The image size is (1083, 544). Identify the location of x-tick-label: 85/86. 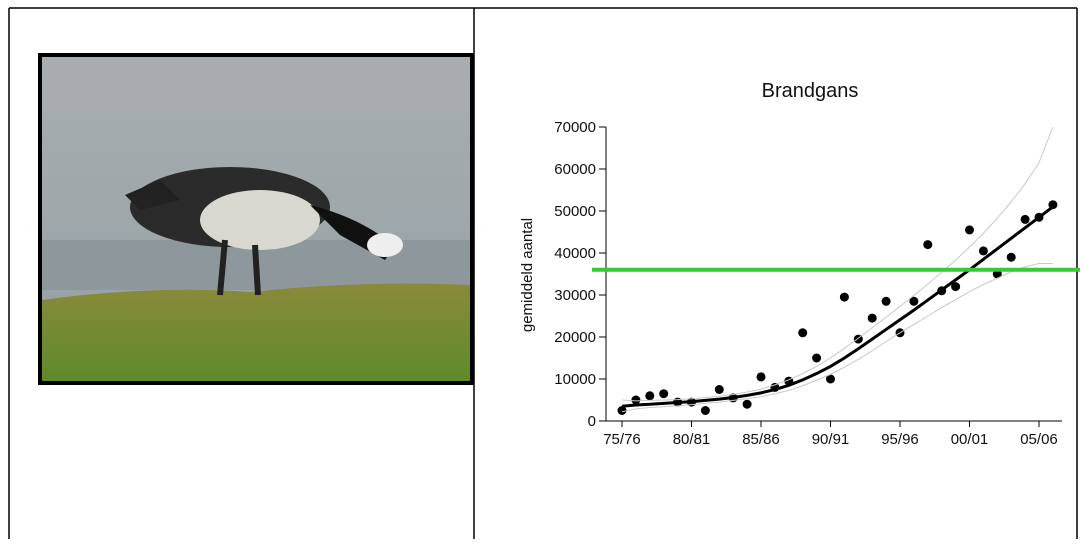
(761, 439).